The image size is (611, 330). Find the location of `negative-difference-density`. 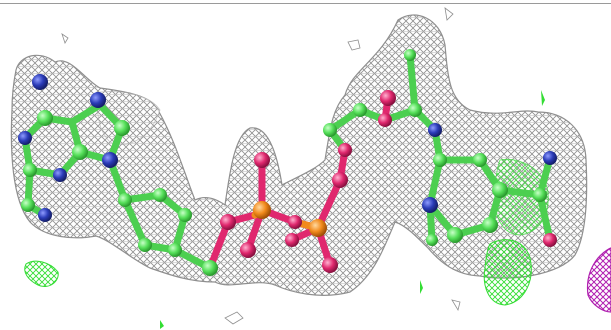

negative-difference-density is located at coordinates (598, 280).